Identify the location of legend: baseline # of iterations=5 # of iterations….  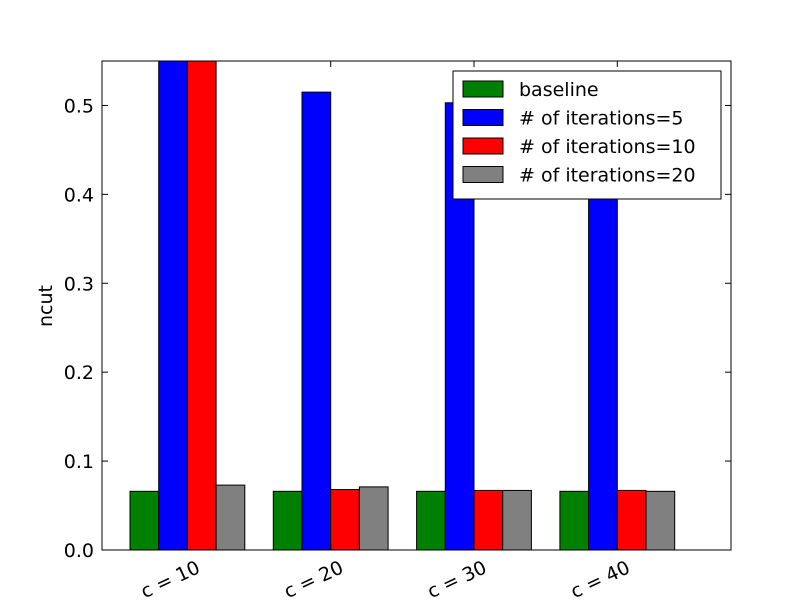
(587, 135).